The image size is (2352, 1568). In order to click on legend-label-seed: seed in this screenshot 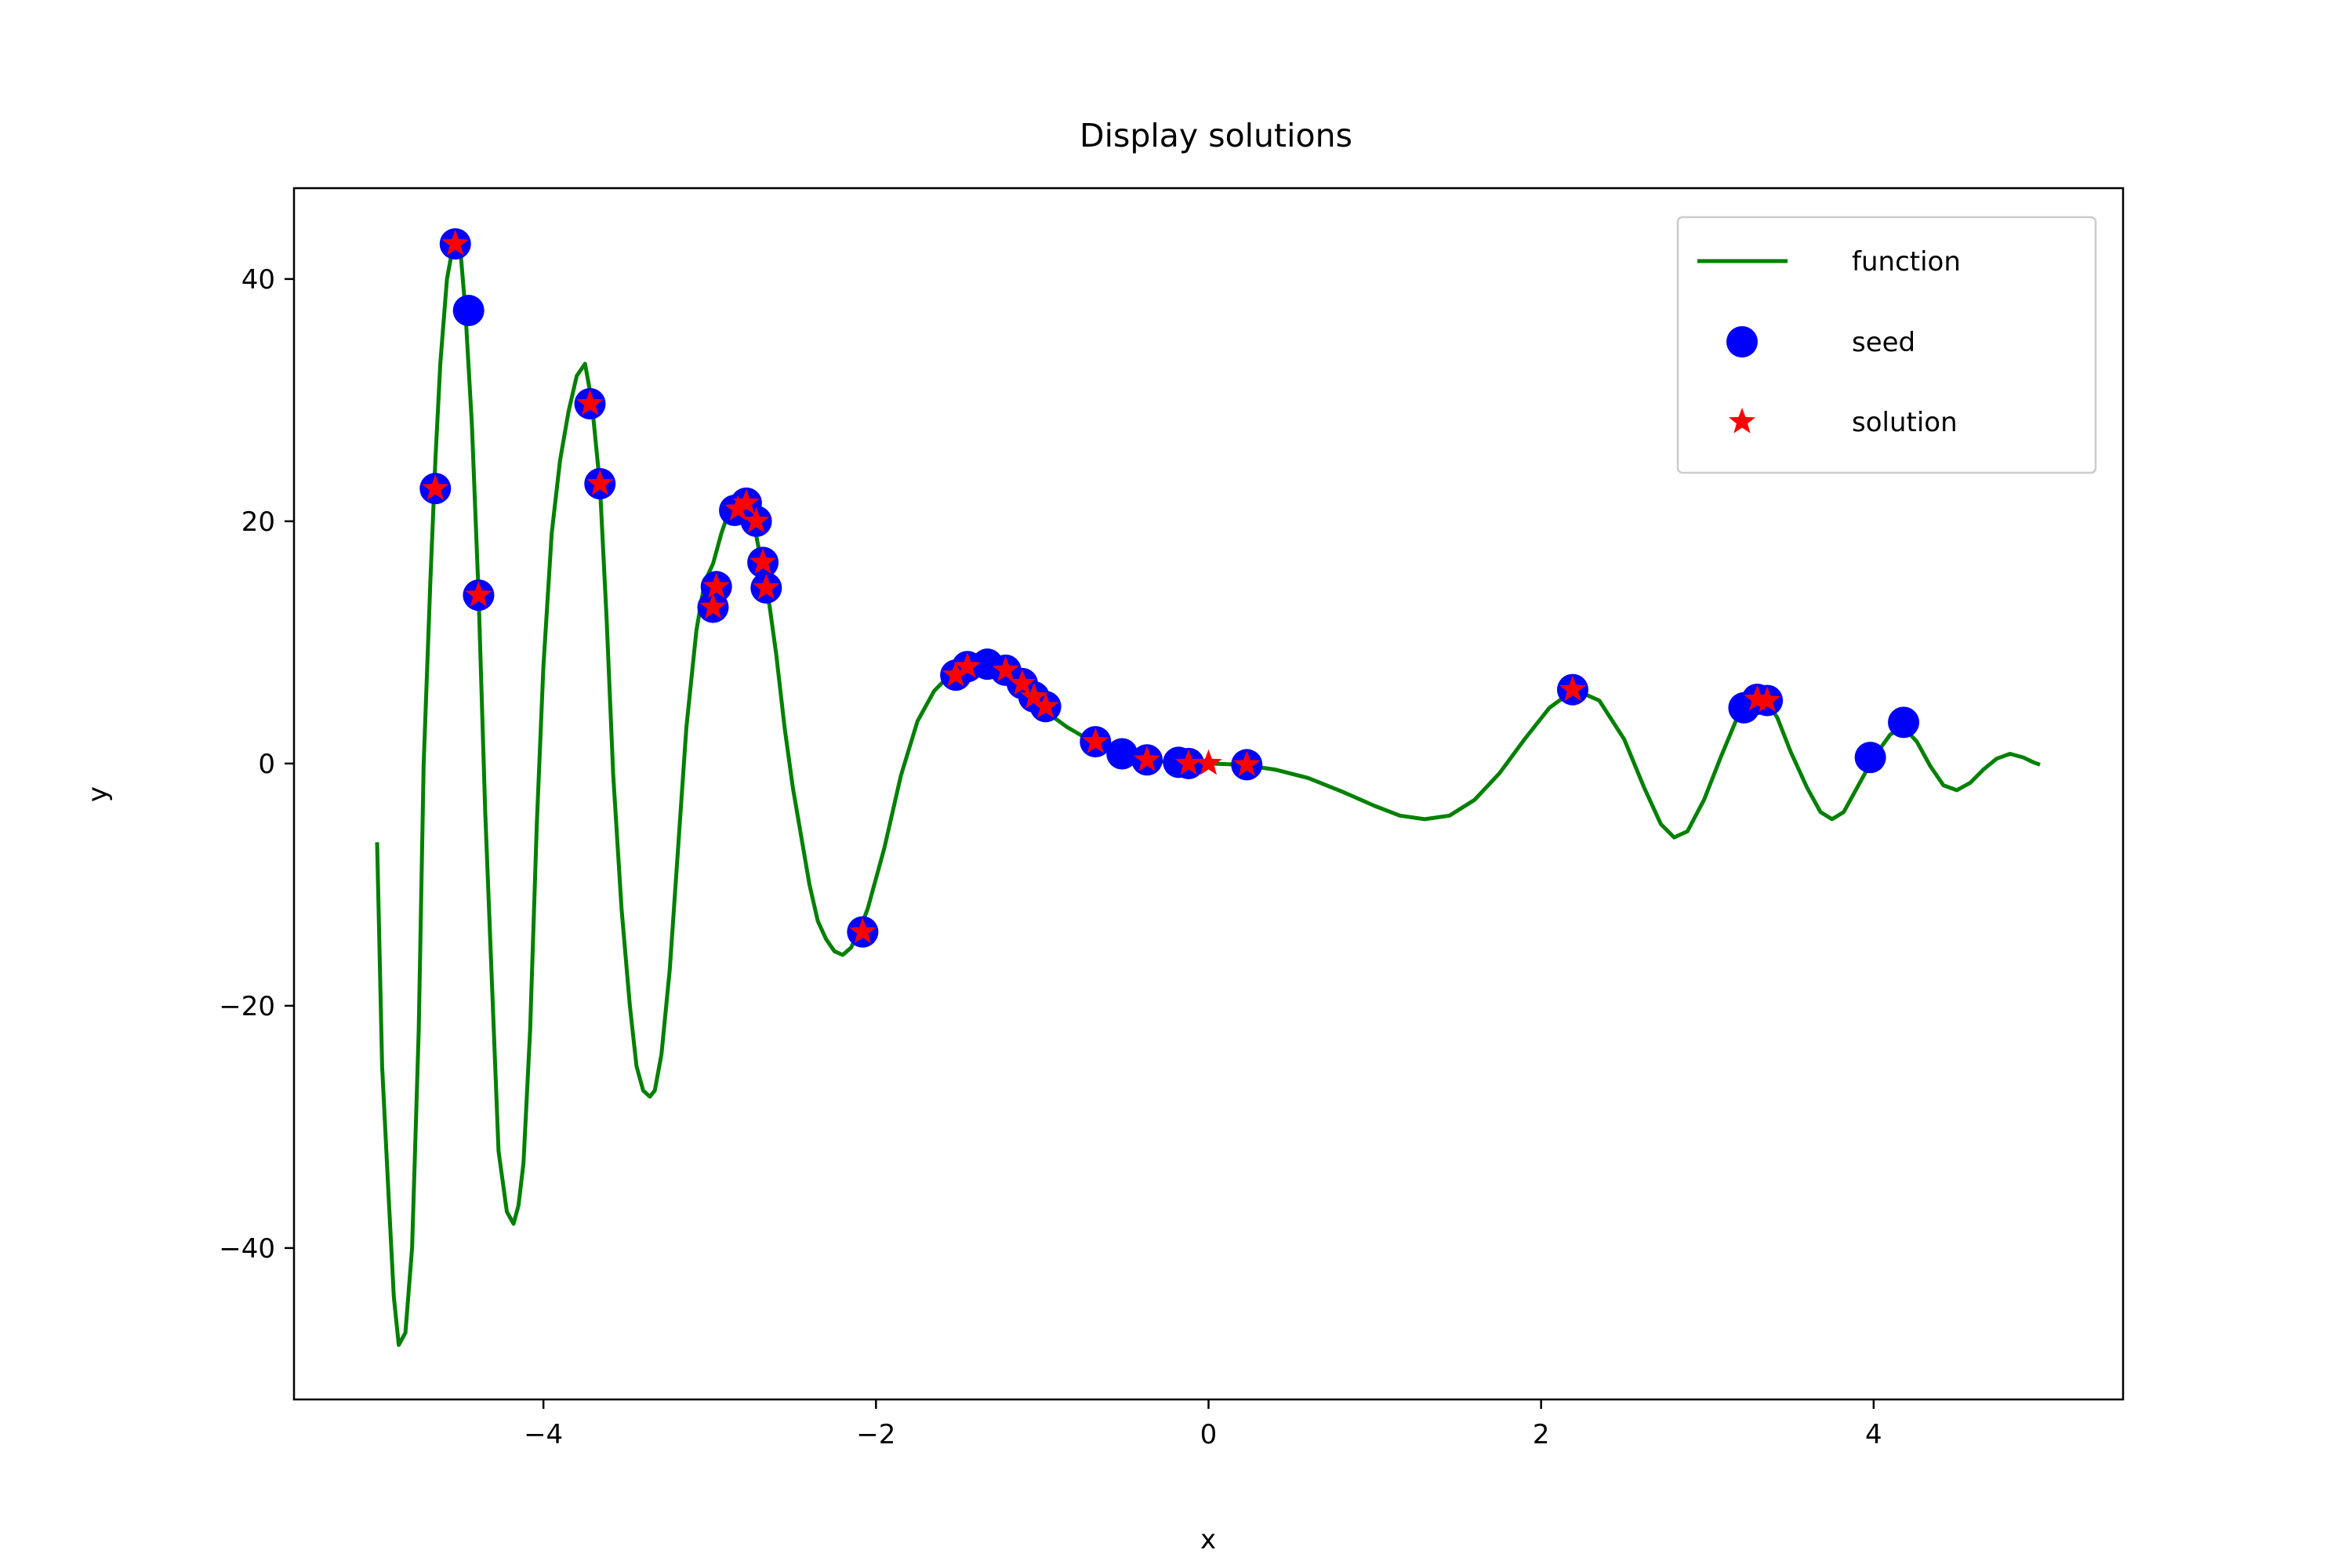, I will do `click(1884, 342)`.